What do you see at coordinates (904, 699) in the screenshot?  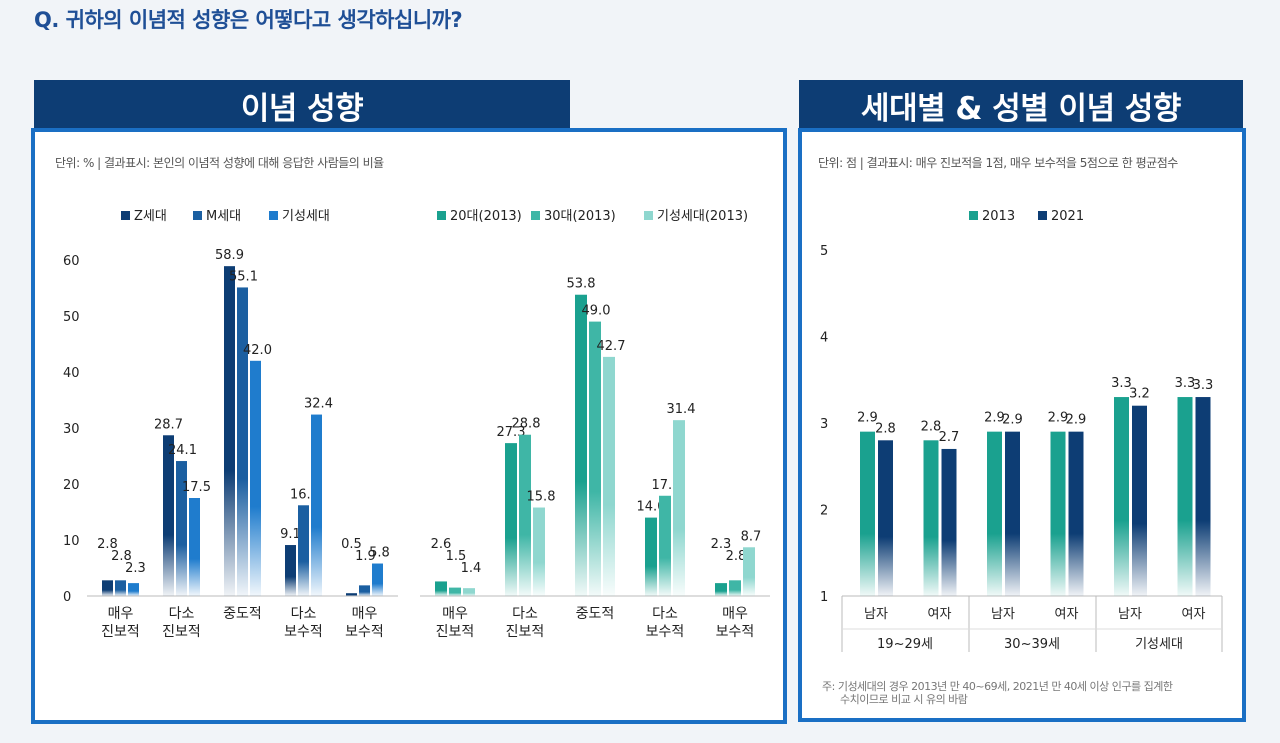 I see `right-note-line-2: 수치이므로 비교 시 유의 바람` at bounding box center [904, 699].